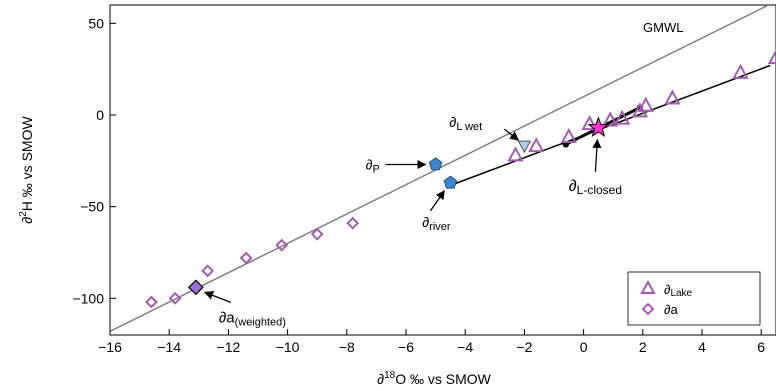 Image resolution: width=776 pixels, height=391 pixels. What do you see at coordinates (110, 347) in the screenshot?
I see `x-tick-label: −16` at bounding box center [110, 347].